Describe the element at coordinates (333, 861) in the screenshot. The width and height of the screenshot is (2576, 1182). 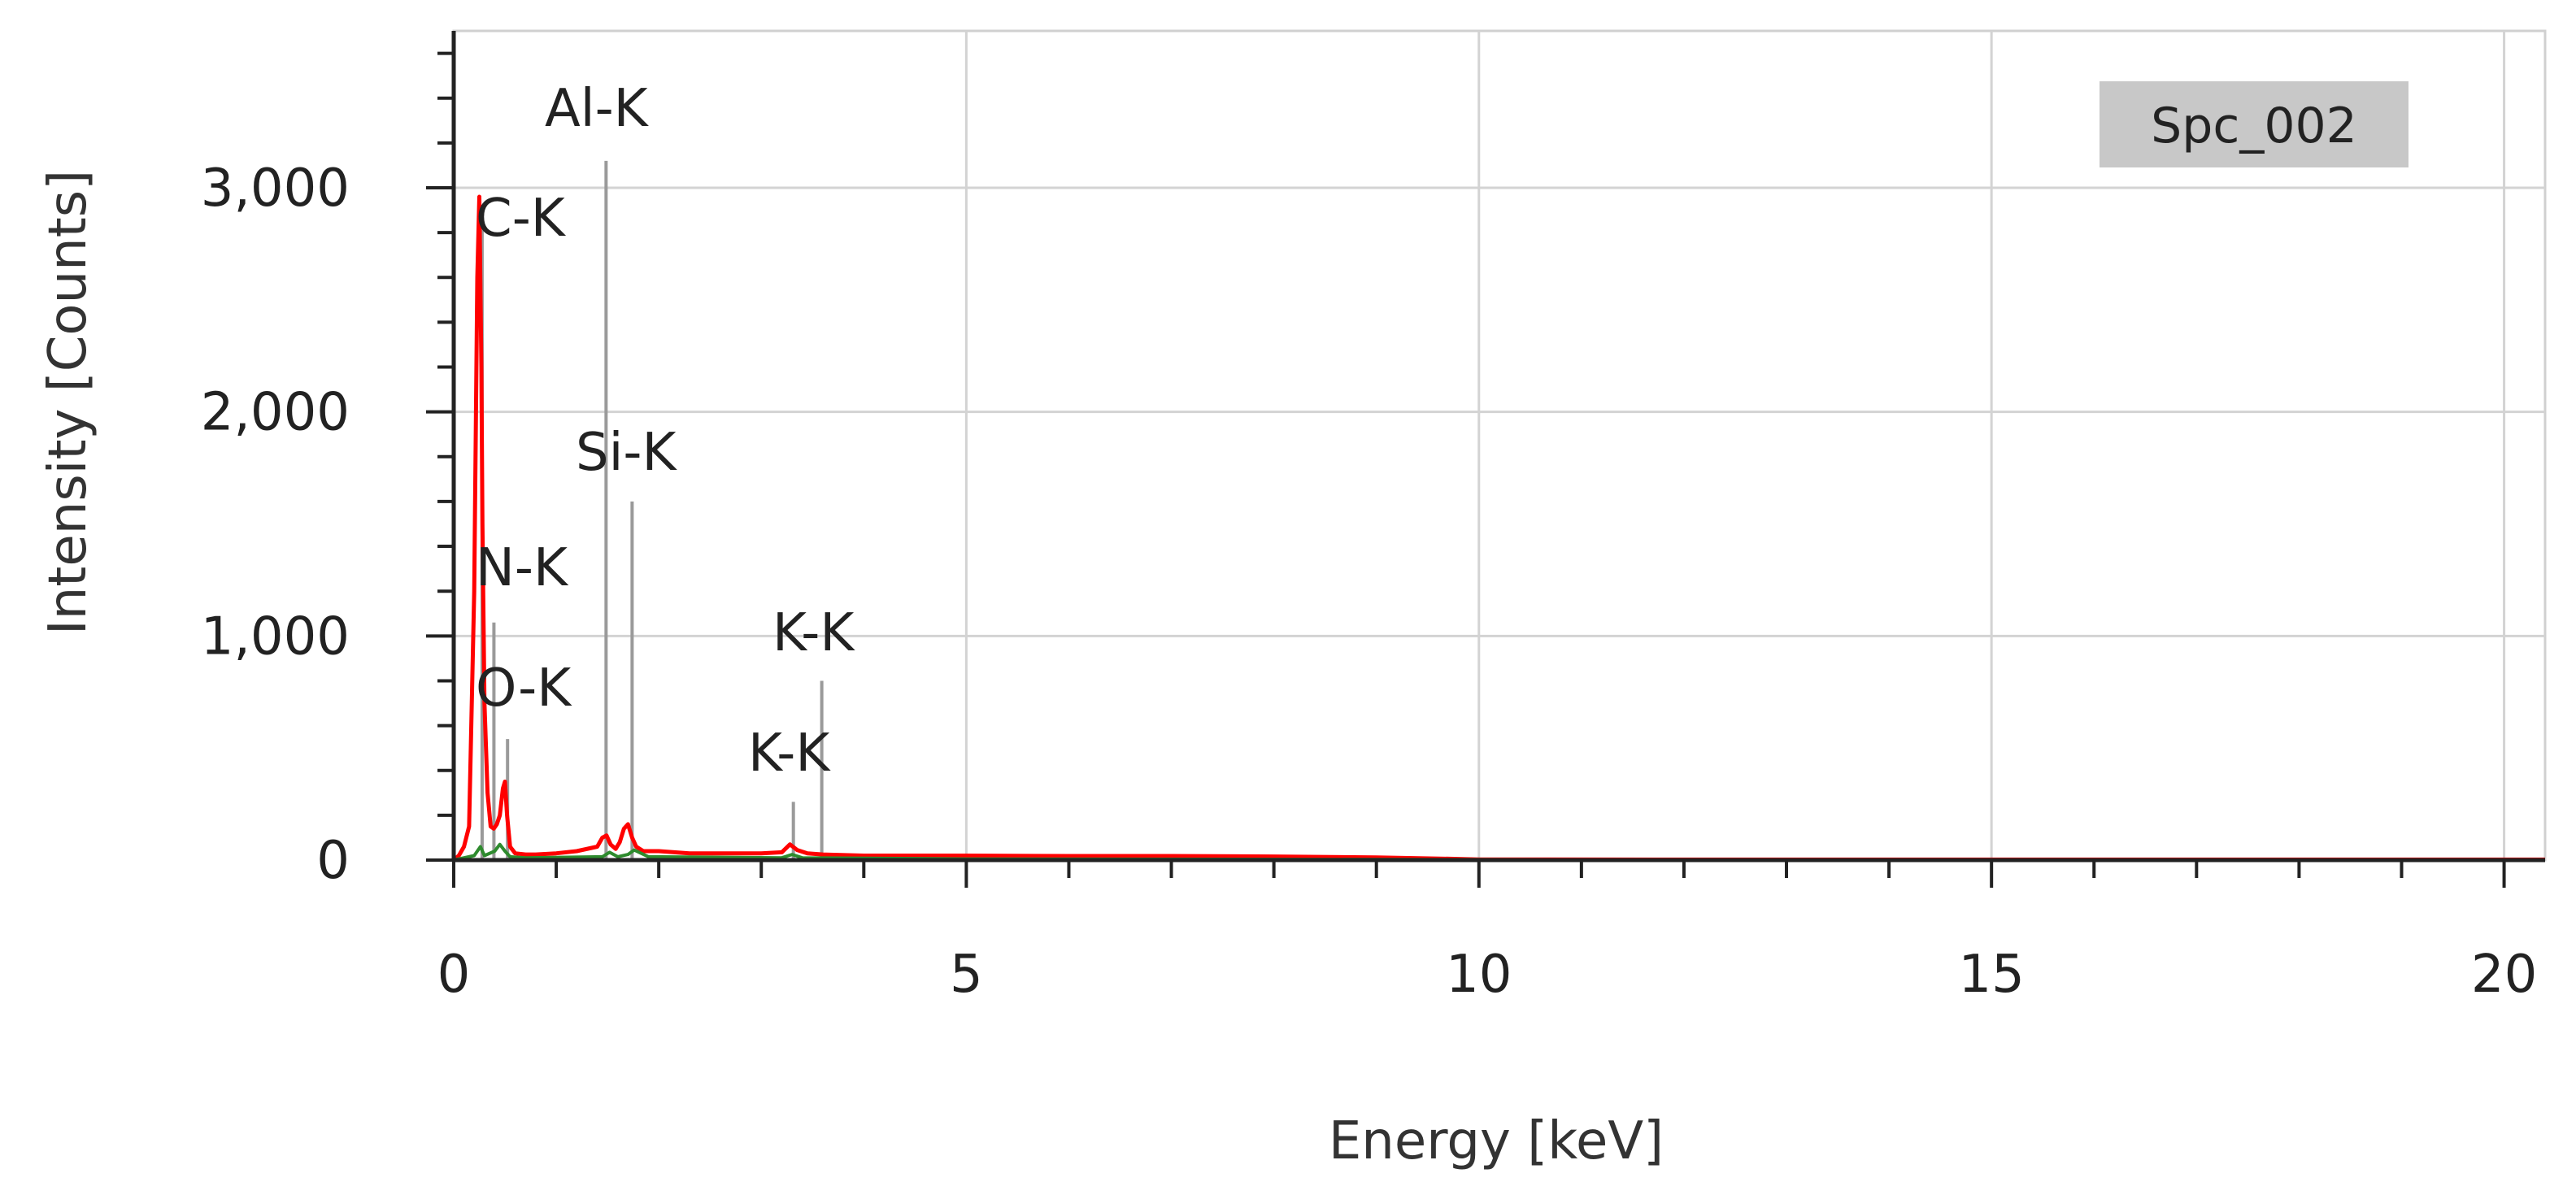
I see `y-tick-label: 0` at that location.